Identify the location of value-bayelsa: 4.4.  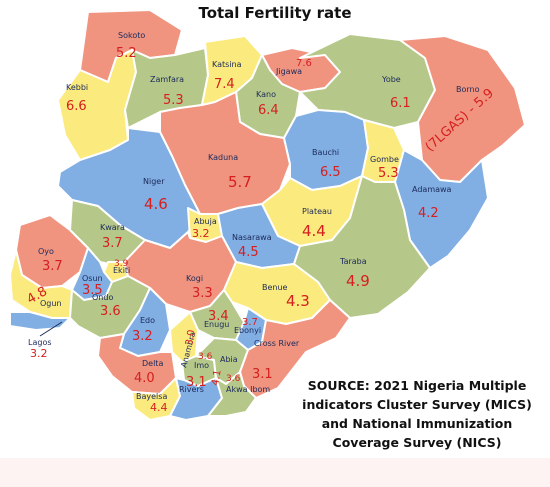
(159, 407).